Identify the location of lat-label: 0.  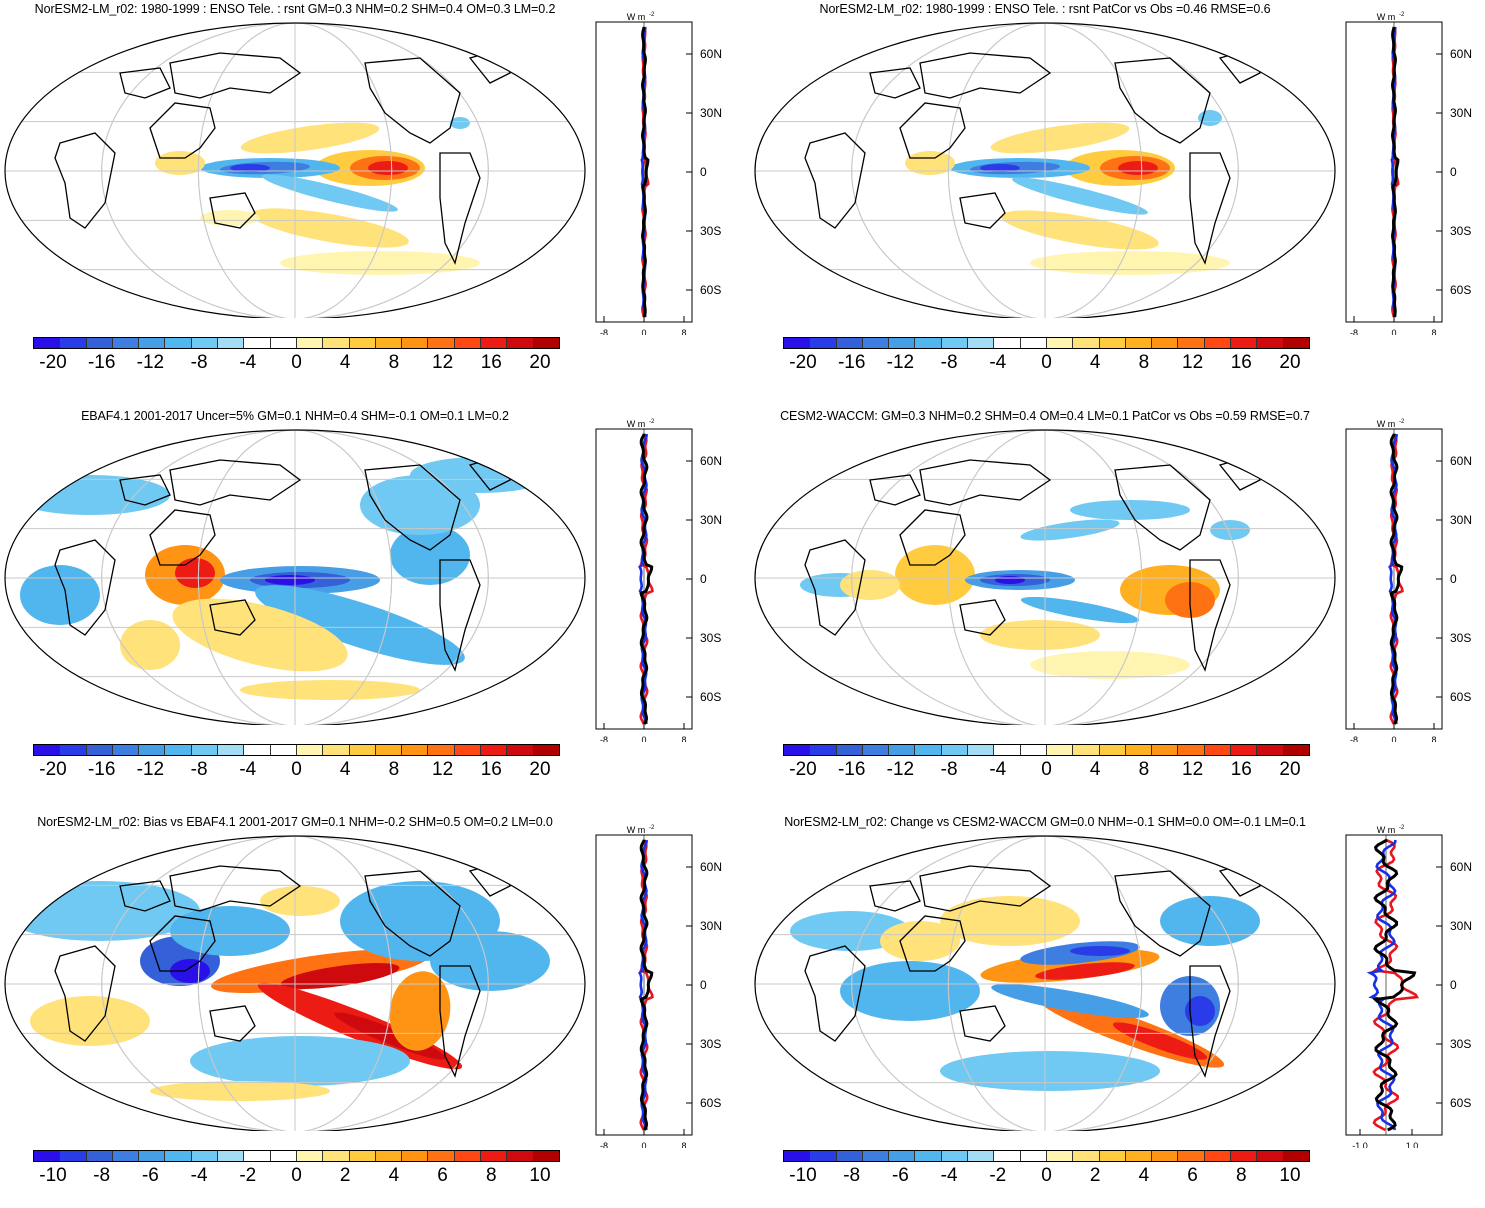
(1453, 579).